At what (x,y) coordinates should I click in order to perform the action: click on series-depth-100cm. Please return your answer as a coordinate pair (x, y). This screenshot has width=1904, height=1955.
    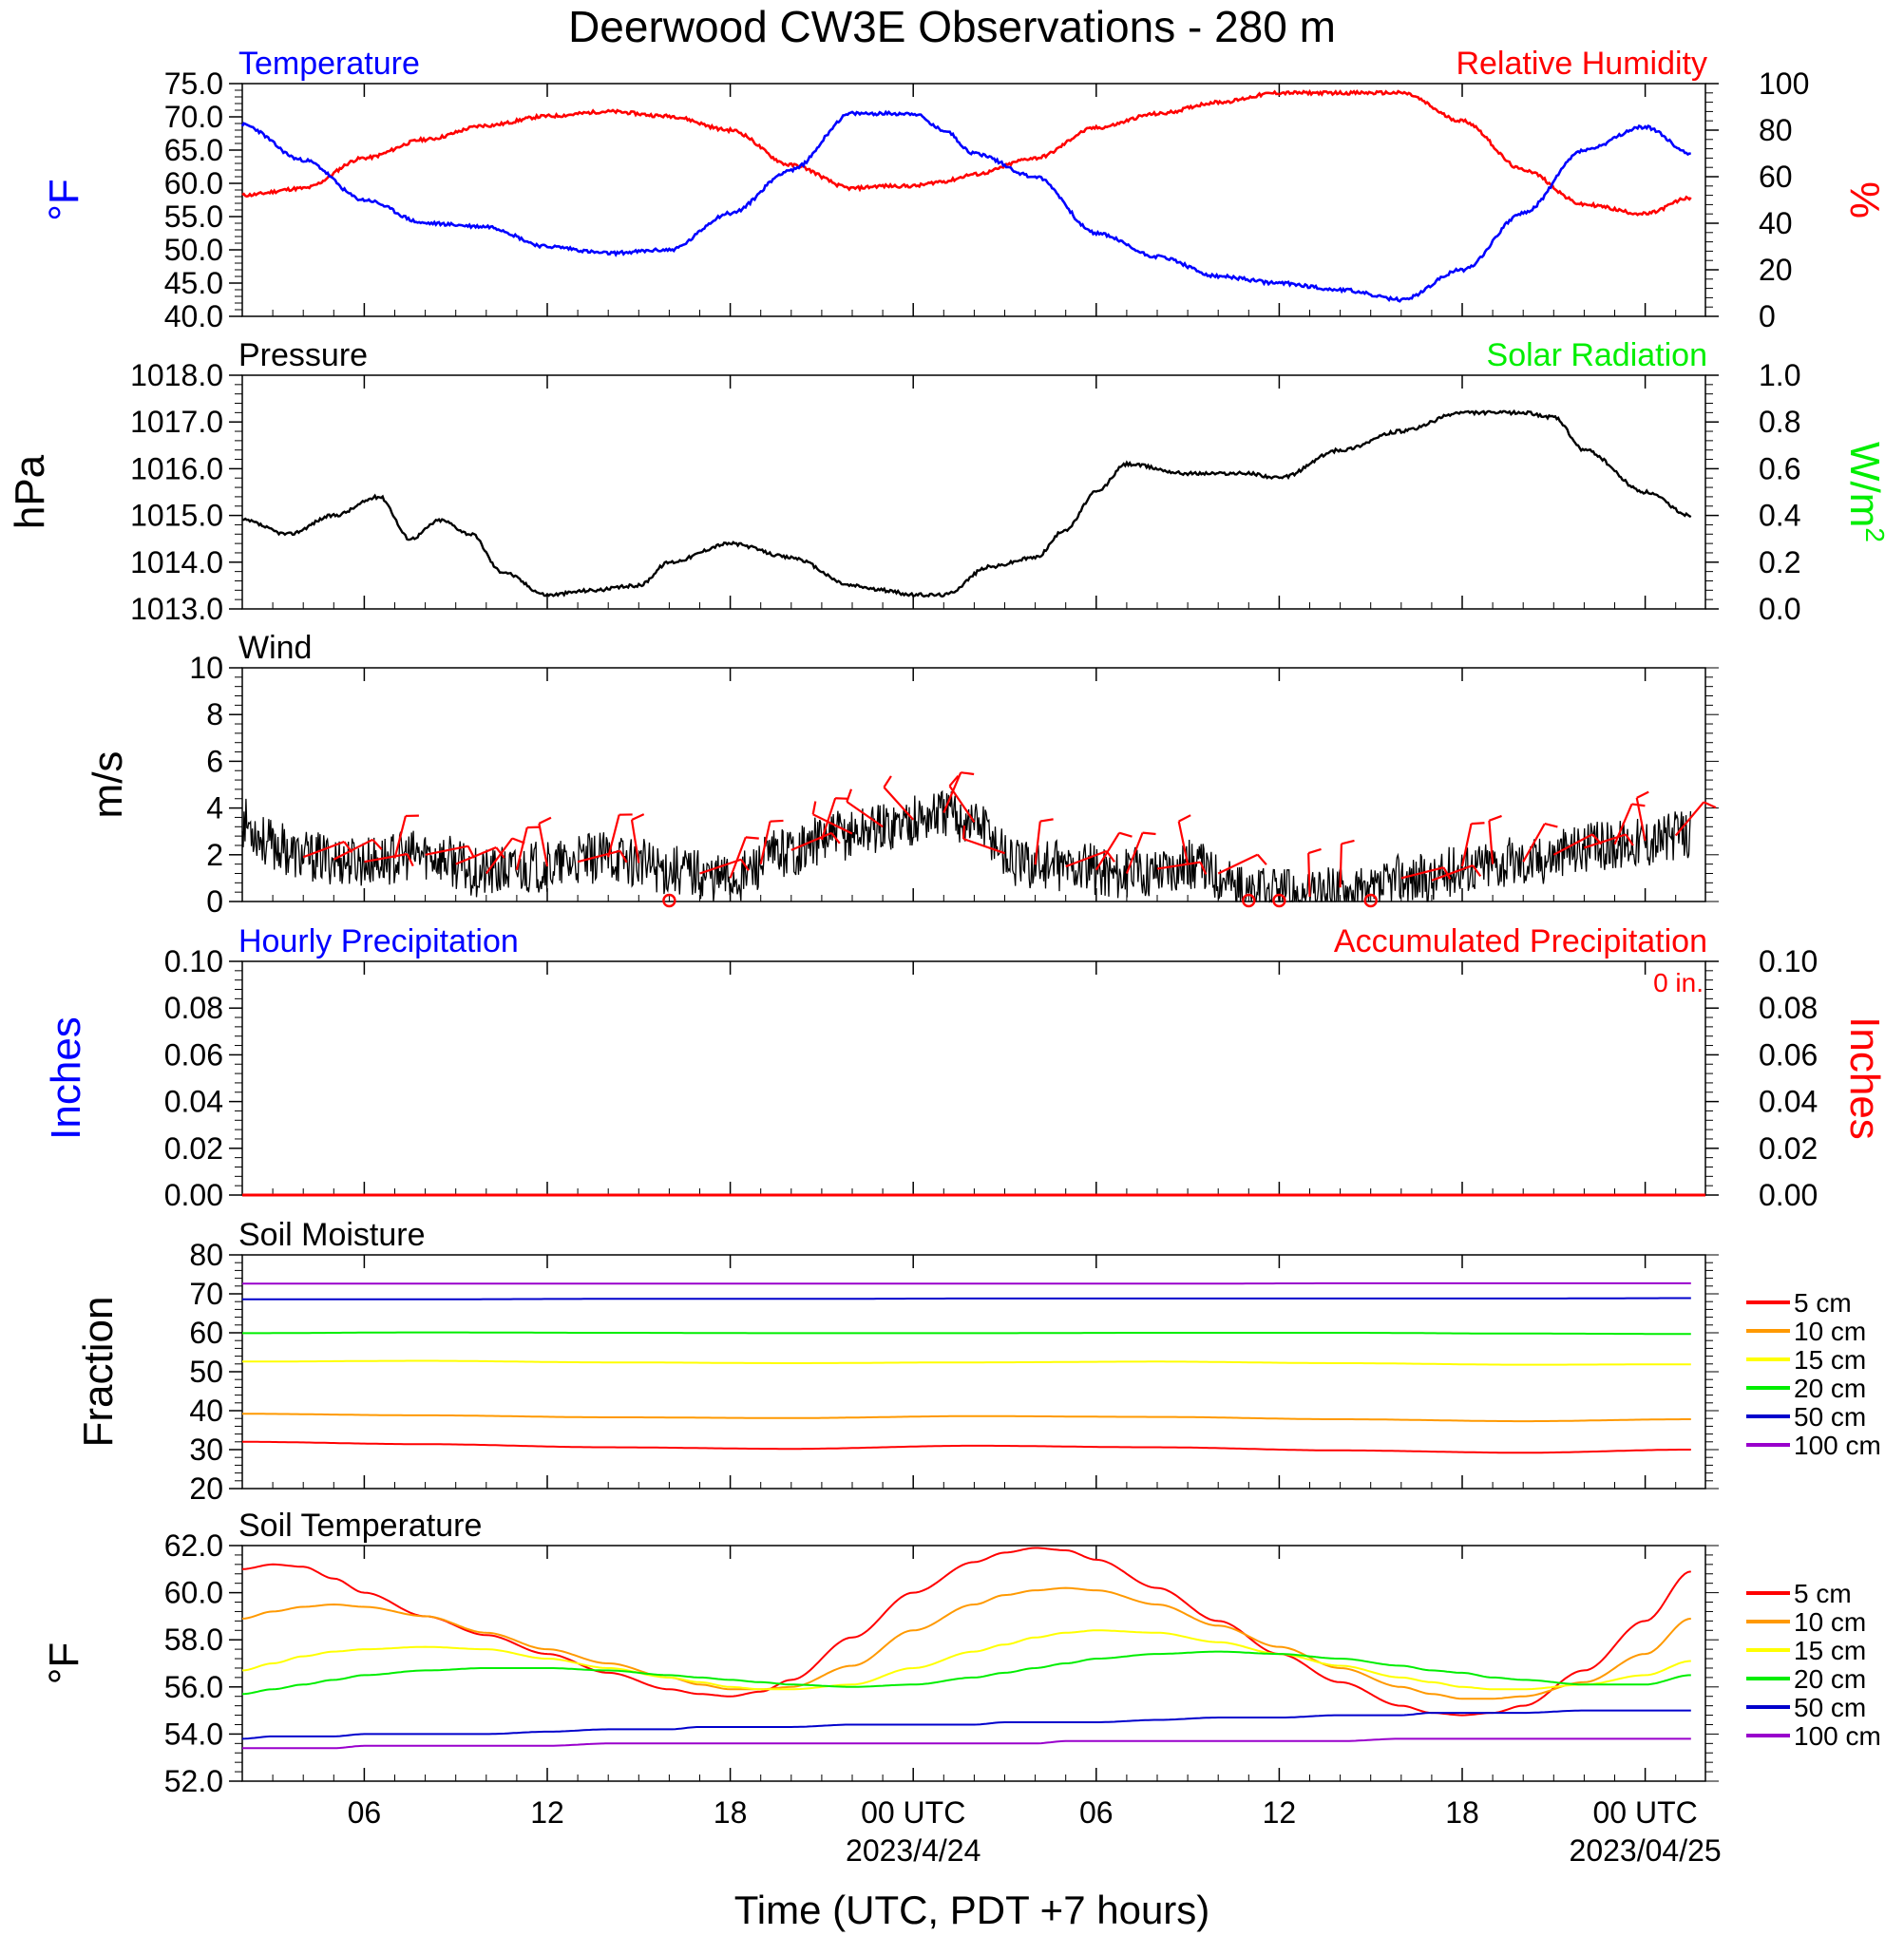
    Looking at the image, I should click on (966, 1743).